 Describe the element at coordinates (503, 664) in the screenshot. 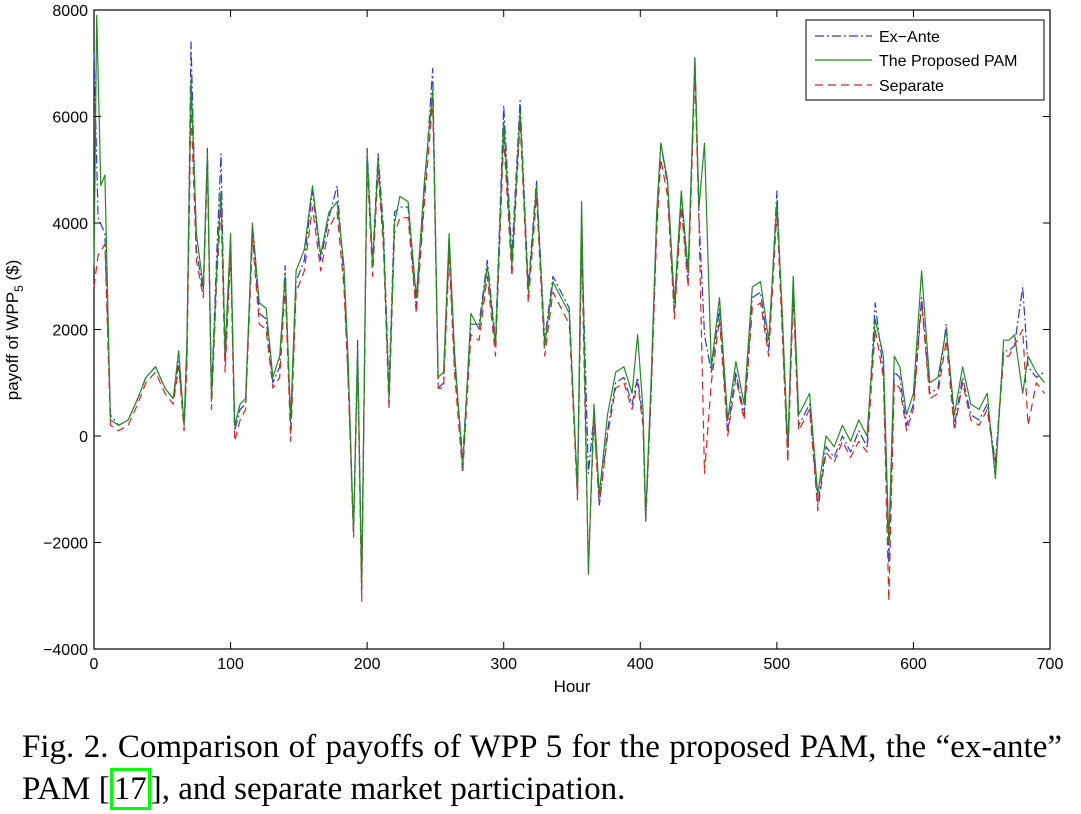

I see `x-tick-label: 300` at that location.